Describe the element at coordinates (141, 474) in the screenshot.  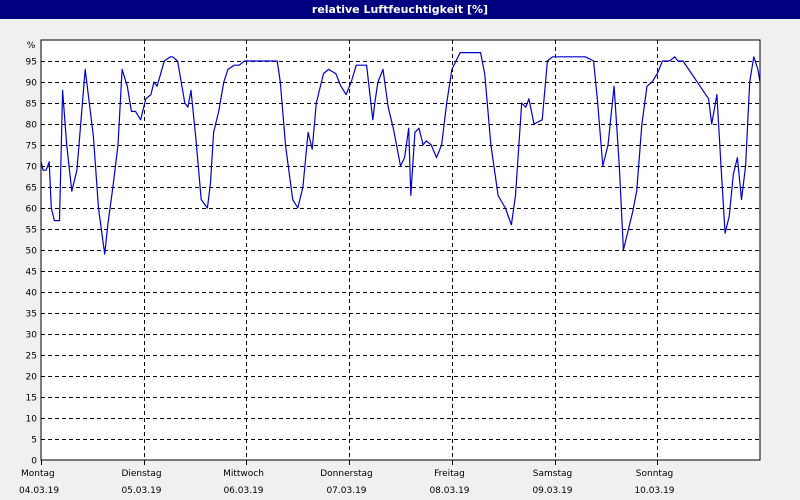
I see `x-tick-day-label: Dienstag` at that location.